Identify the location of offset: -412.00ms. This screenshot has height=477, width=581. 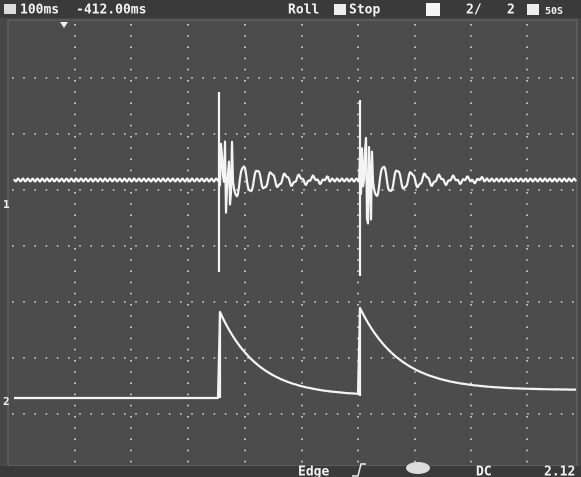
(111, 10).